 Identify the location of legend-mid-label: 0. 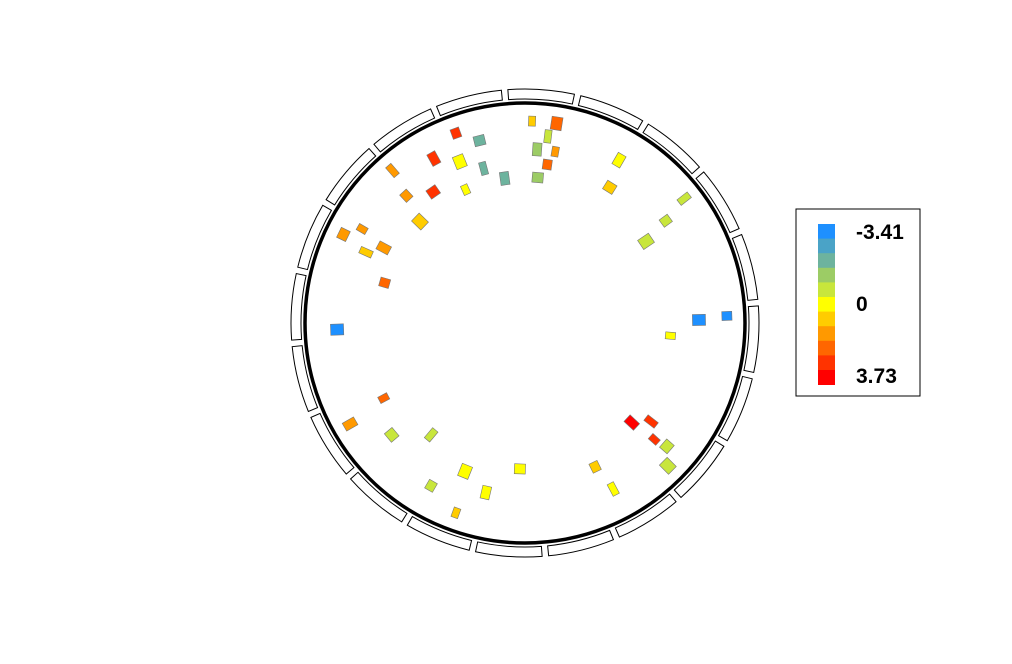
(862, 304).